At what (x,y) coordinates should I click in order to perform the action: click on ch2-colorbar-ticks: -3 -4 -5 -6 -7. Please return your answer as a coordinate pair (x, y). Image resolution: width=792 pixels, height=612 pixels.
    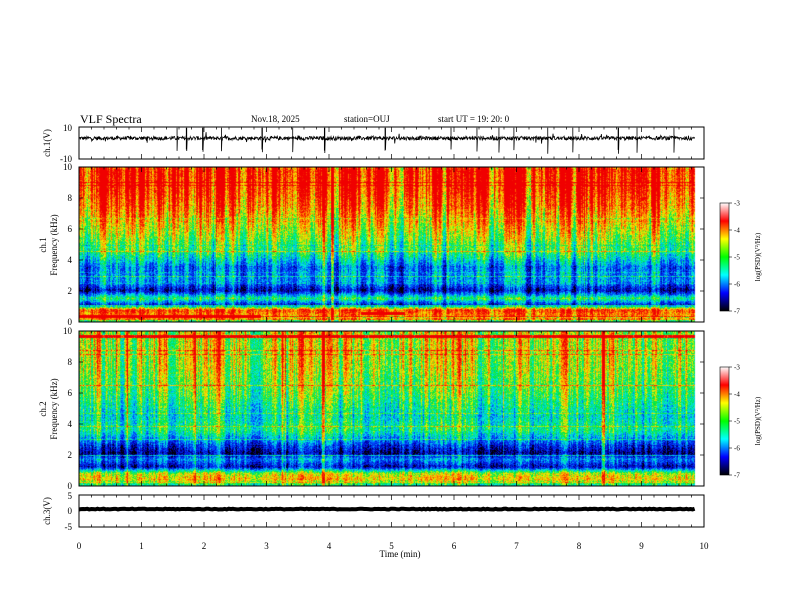
    Looking at the image, I should click on (734, 422).